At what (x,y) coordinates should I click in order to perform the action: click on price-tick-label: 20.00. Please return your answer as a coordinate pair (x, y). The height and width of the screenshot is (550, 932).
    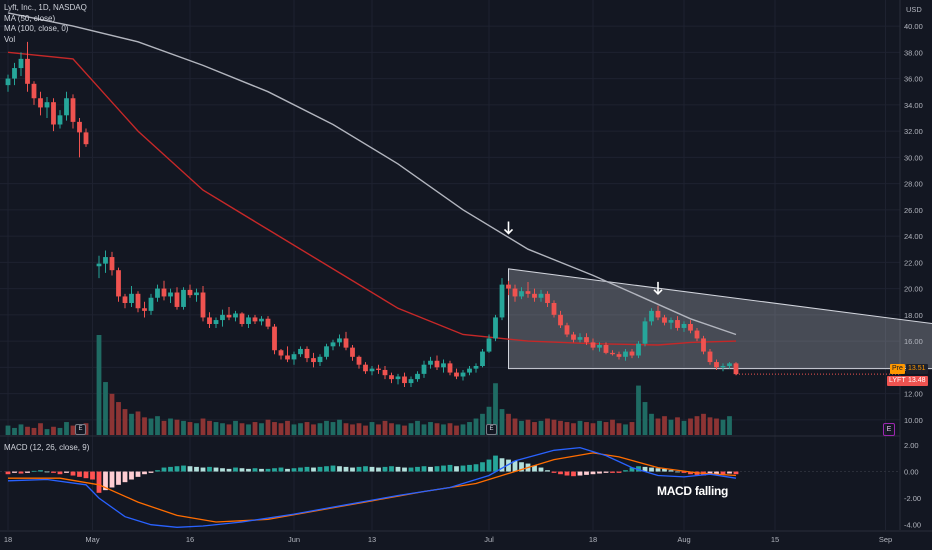
    Looking at the image, I should click on (913, 289).